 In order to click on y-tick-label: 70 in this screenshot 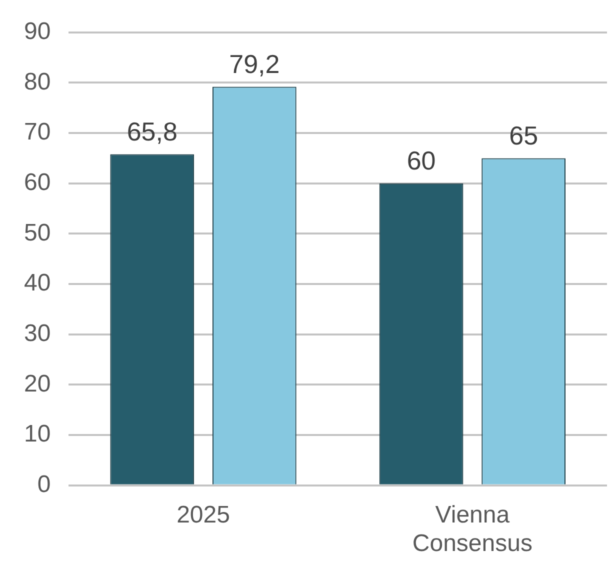, I will do `click(37, 132)`.